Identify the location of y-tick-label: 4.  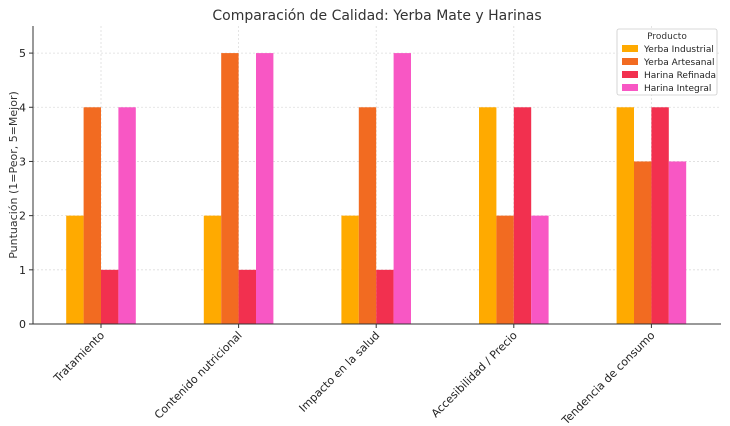
(22, 107).